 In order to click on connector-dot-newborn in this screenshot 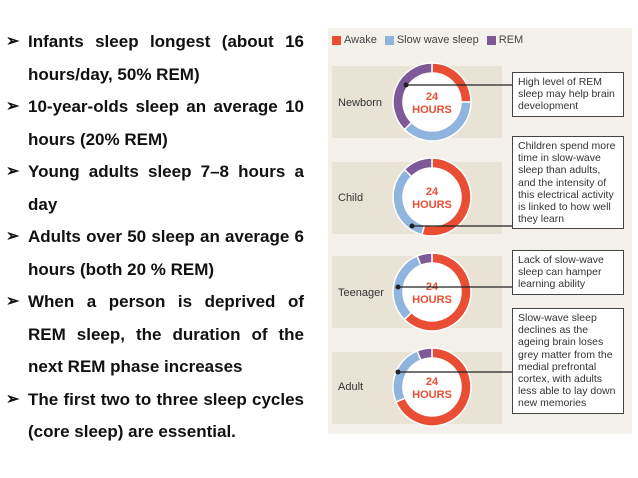, I will do `click(406, 85)`.